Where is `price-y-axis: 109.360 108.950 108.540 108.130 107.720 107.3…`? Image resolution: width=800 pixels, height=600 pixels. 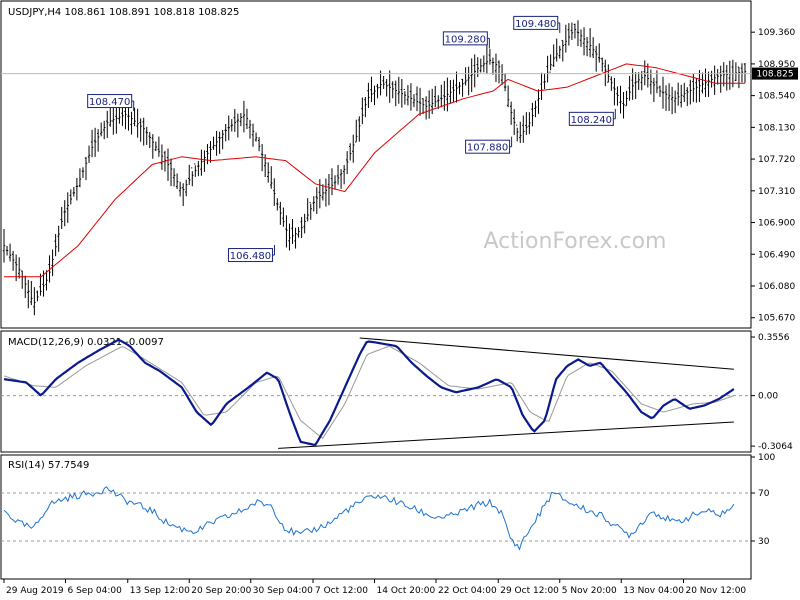 price-y-axis: 109.360 108.950 108.540 108.130 107.720 107.3… is located at coordinates (773, 176).